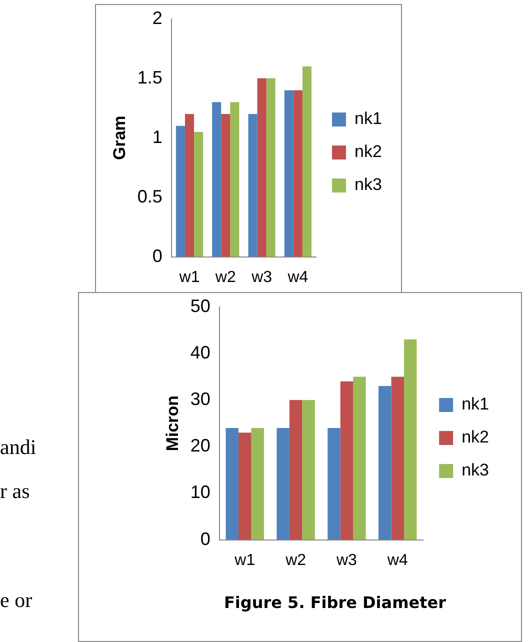 This screenshot has height=642, width=531. What do you see at coordinates (334, 602) in the screenshot?
I see `caption: Figure 5. Fibre Diameter` at bounding box center [334, 602].